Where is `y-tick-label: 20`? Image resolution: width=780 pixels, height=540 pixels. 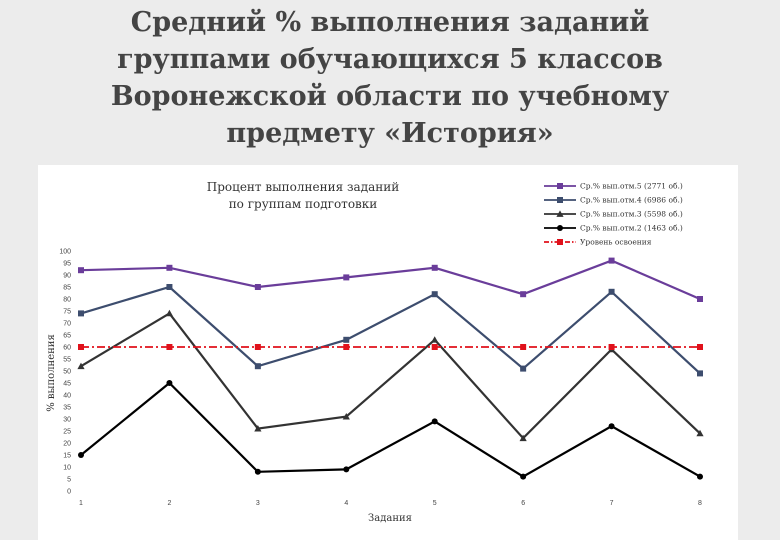
y-tick-label: 20 is located at coordinates (67, 444).